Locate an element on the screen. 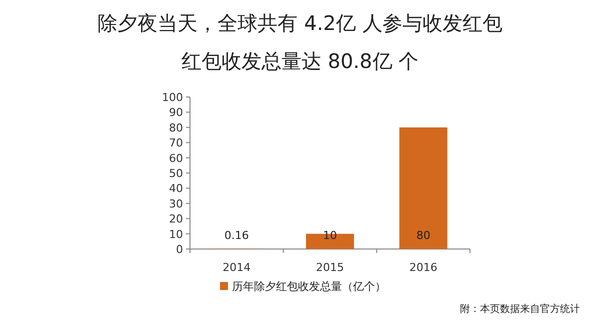 Image resolution: width=600 pixels, height=321 pixels. x-tick-label: 2014 is located at coordinates (236, 267).